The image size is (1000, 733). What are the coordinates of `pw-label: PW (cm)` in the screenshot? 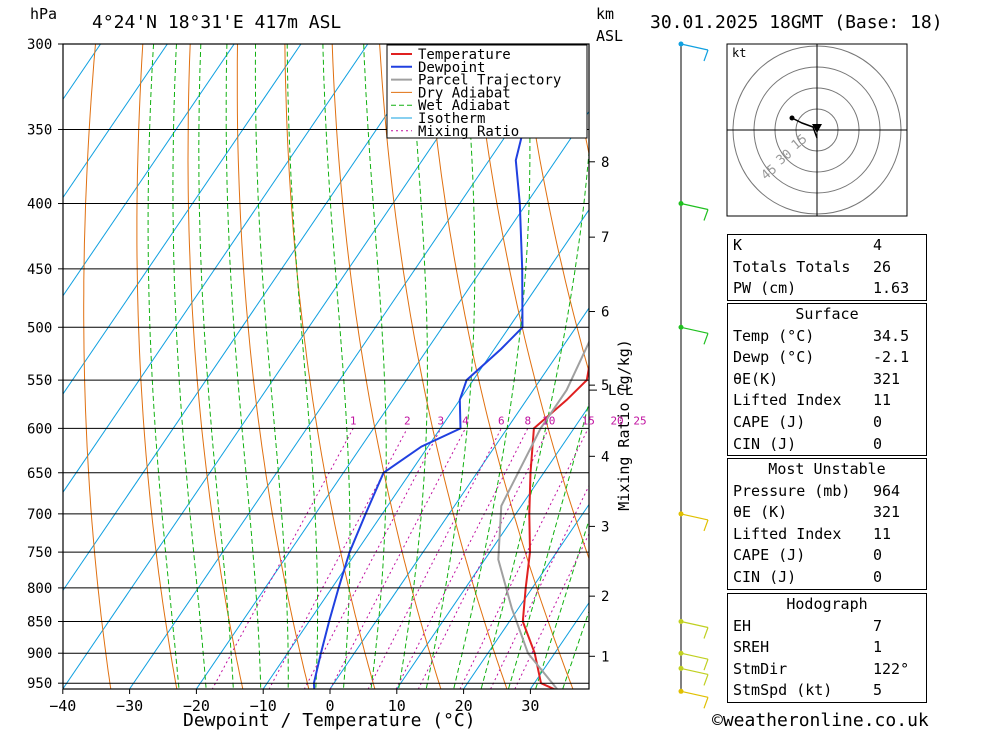 It's located at (765, 288).